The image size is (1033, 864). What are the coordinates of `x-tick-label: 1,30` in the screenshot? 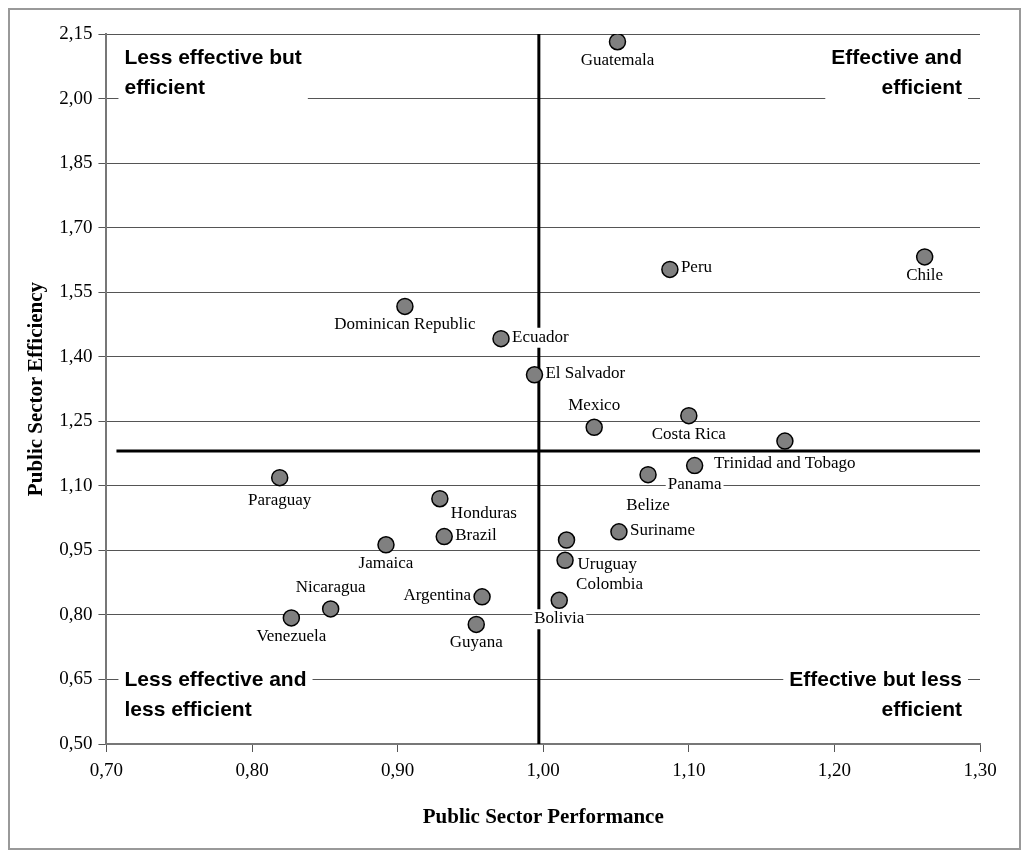 It's located at (980, 770).